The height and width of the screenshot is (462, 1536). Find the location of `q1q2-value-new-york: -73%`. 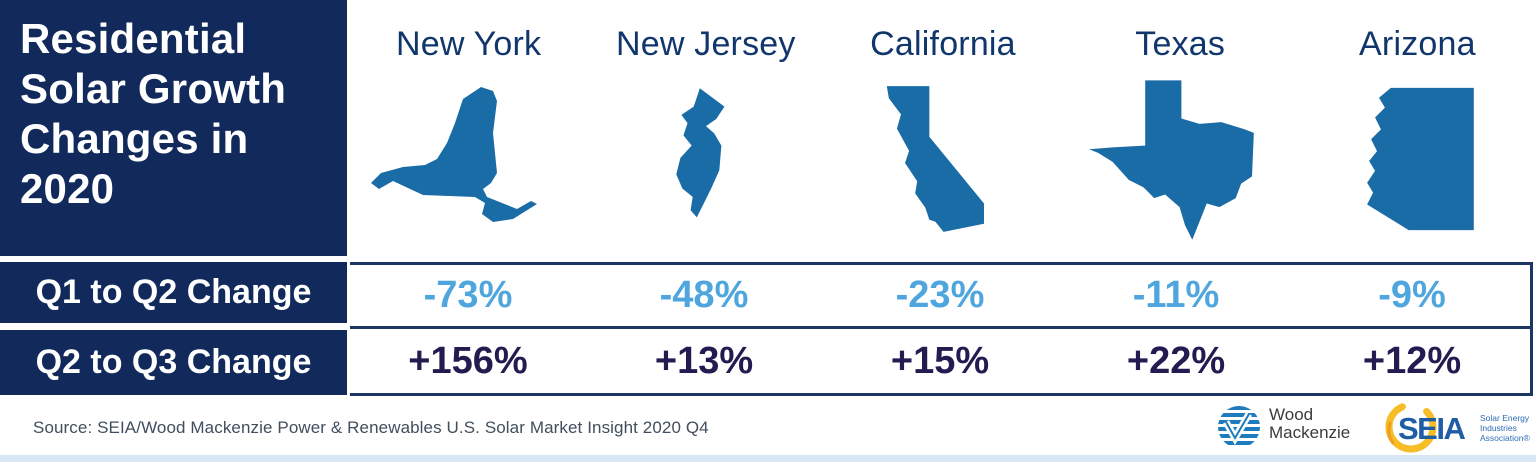

q1q2-value-new-york: -73% is located at coordinates (468, 295).